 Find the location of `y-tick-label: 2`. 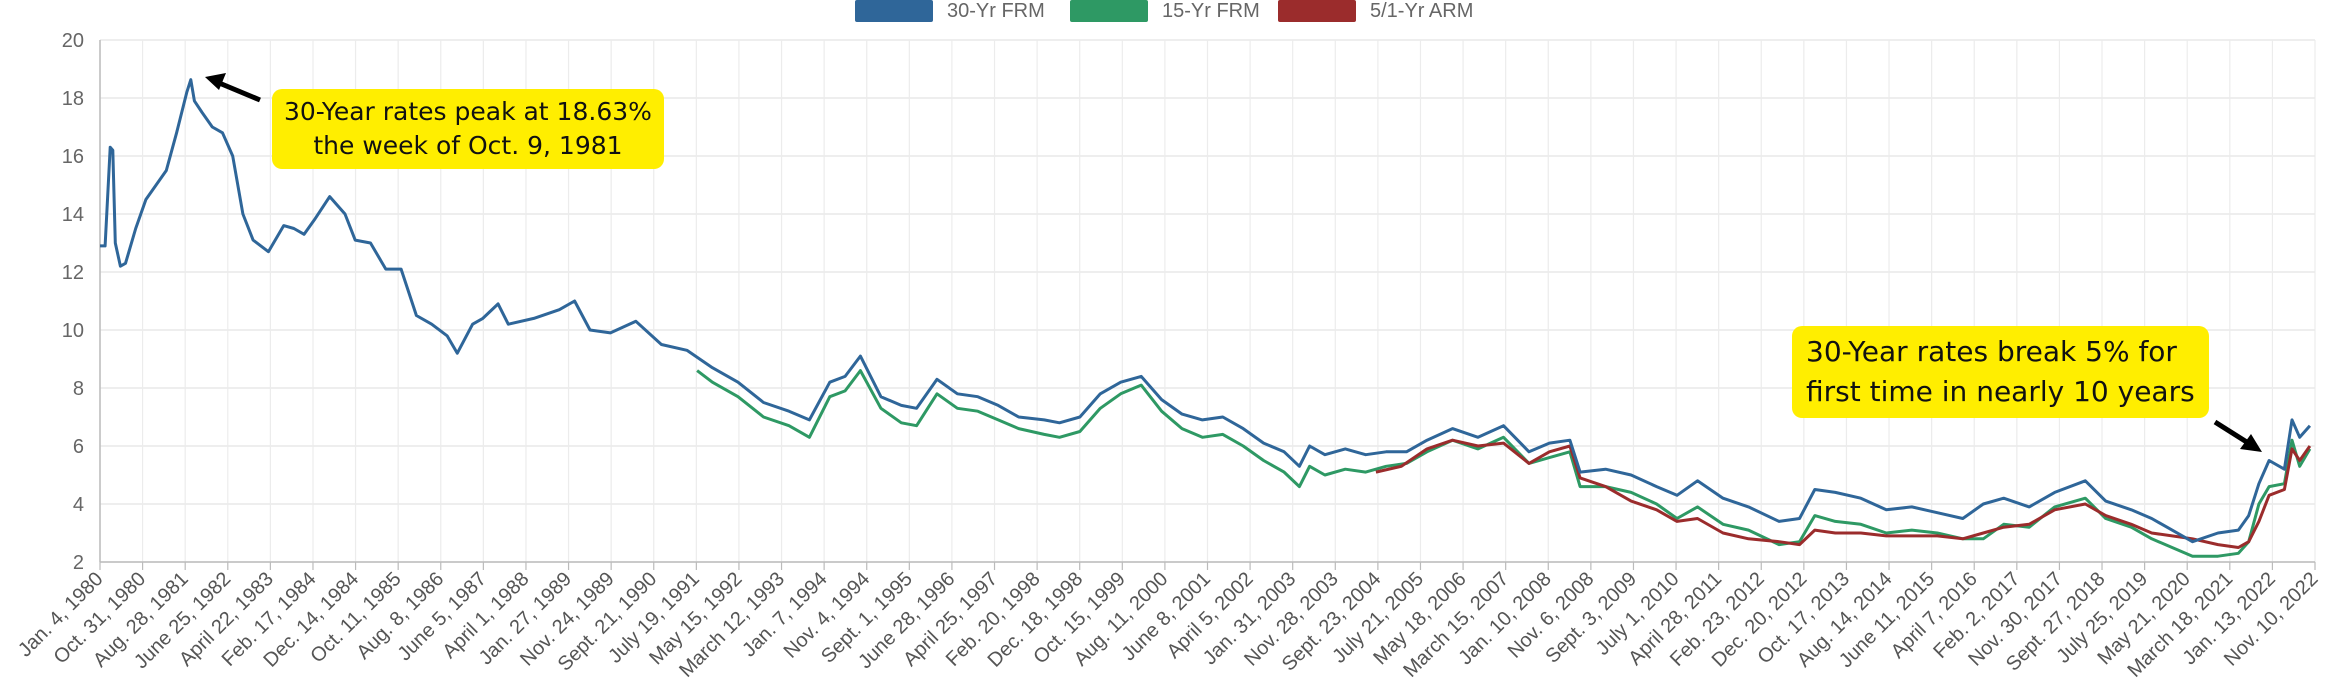

y-tick-label: 2 is located at coordinates (78, 563).